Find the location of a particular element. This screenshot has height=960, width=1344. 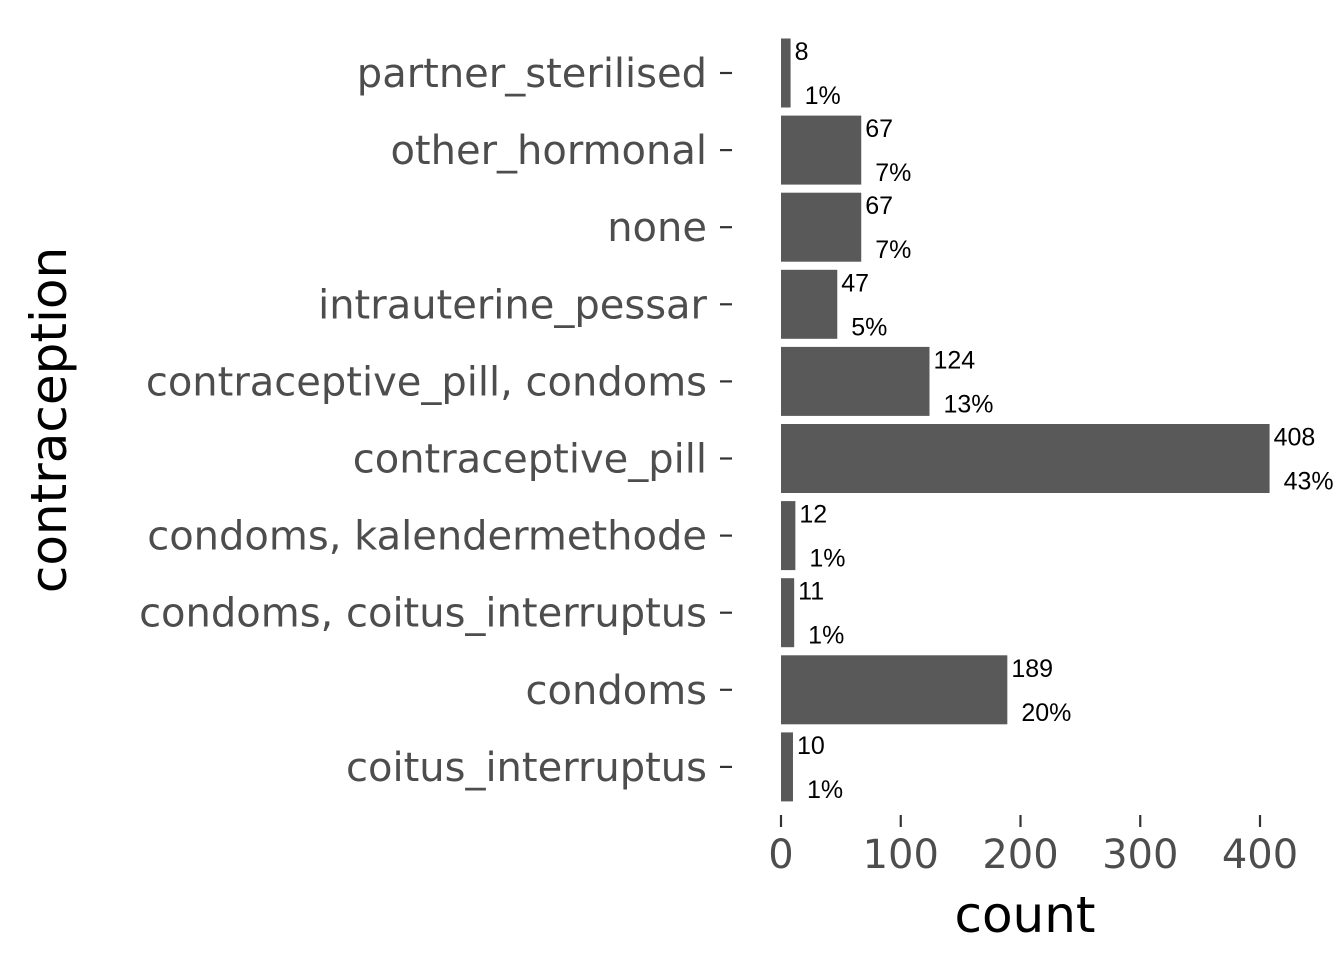

count-label-4: 124 is located at coordinates (954, 360).